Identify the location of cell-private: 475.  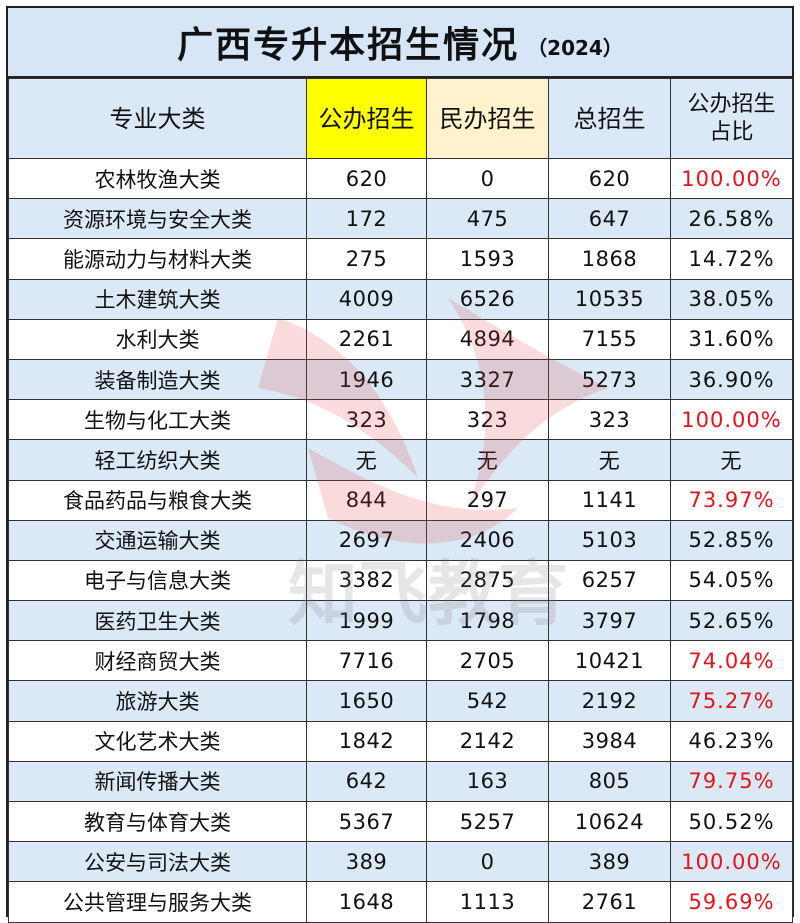
(487, 219).